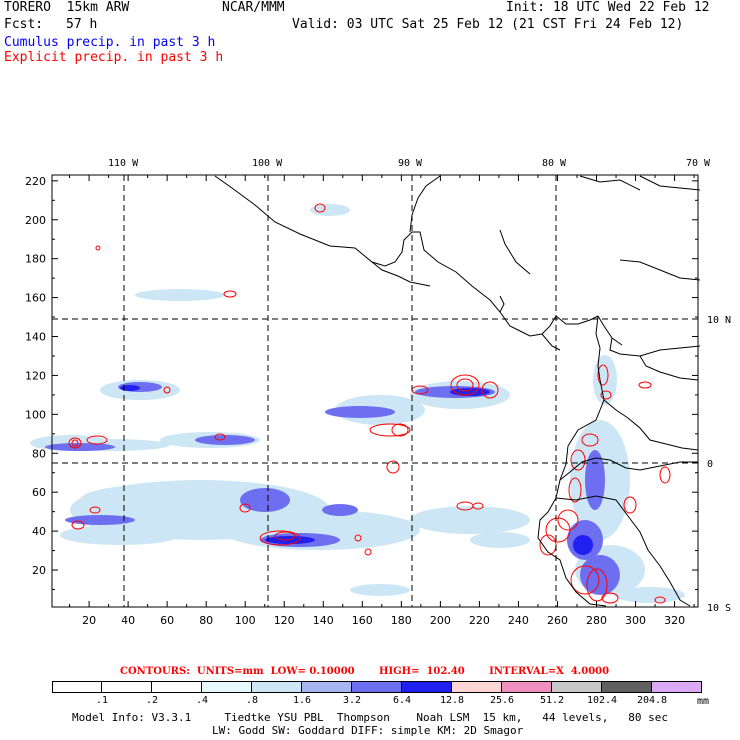  What do you see at coordinates (39, 453) in the screenshot?
I see `y-tick-label: 80` at bounding box center [39, 453].